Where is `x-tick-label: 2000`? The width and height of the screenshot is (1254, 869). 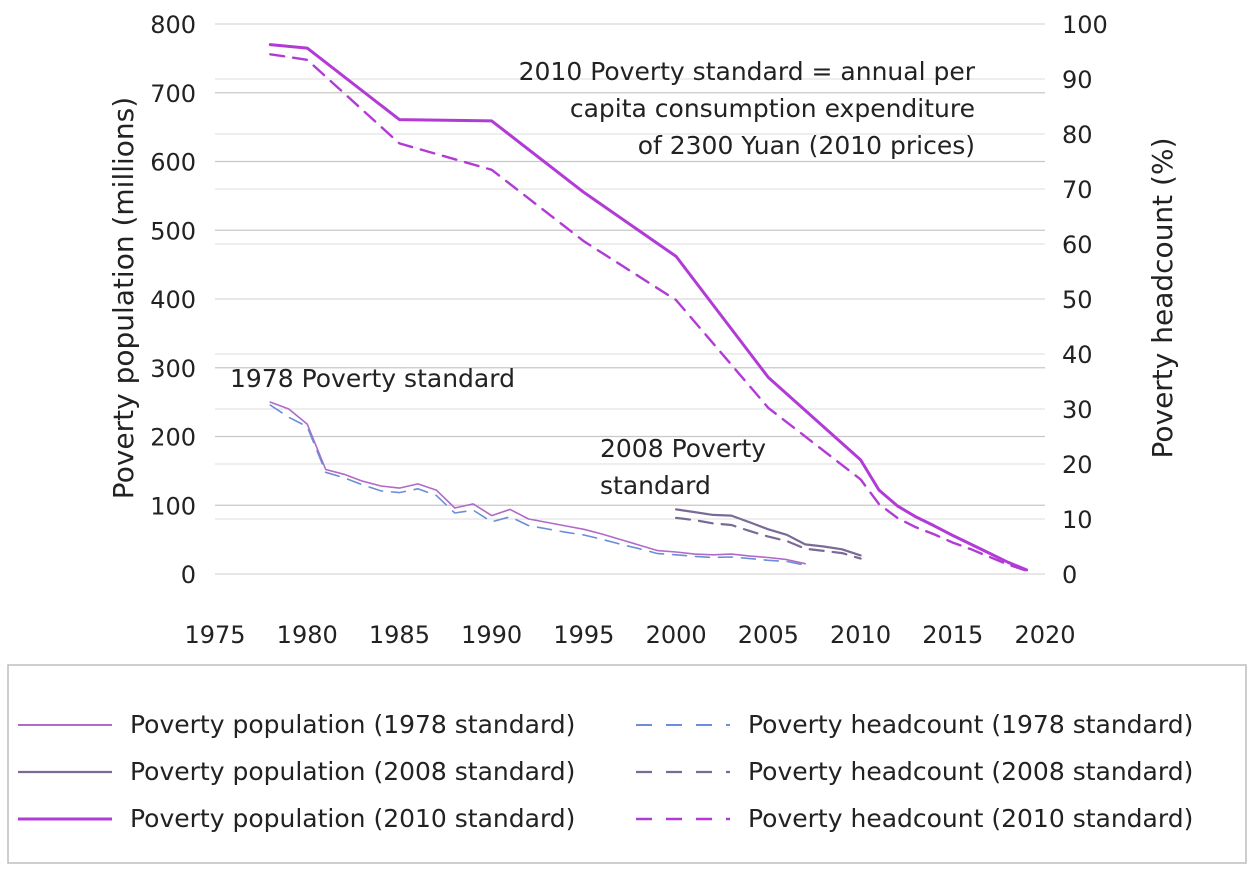 x-tick-label: 2000 is located at coordinates (676, 635).